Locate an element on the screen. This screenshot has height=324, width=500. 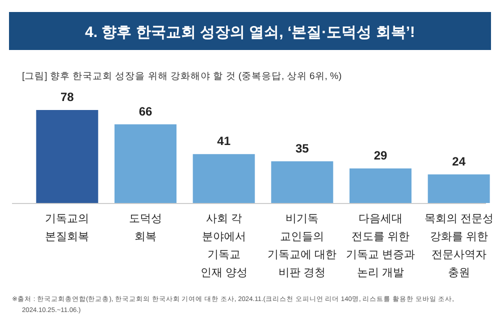
x-tick-label: 다음세대 전도를 위한 기독교 변증과 논리 개발 is located at coordinates (381, 246).